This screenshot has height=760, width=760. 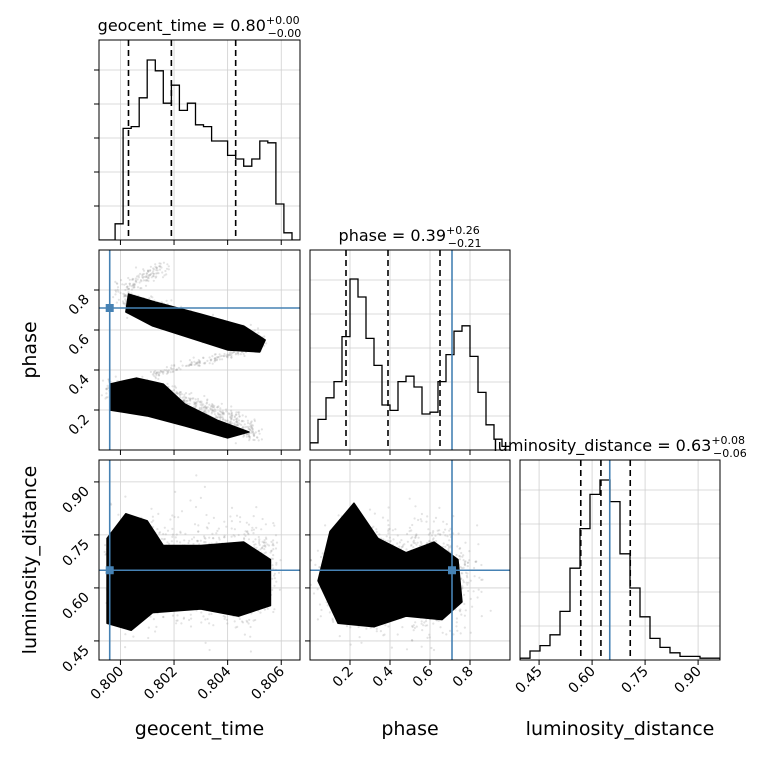 I want to click on panel-content, so click(x=190, y=563).